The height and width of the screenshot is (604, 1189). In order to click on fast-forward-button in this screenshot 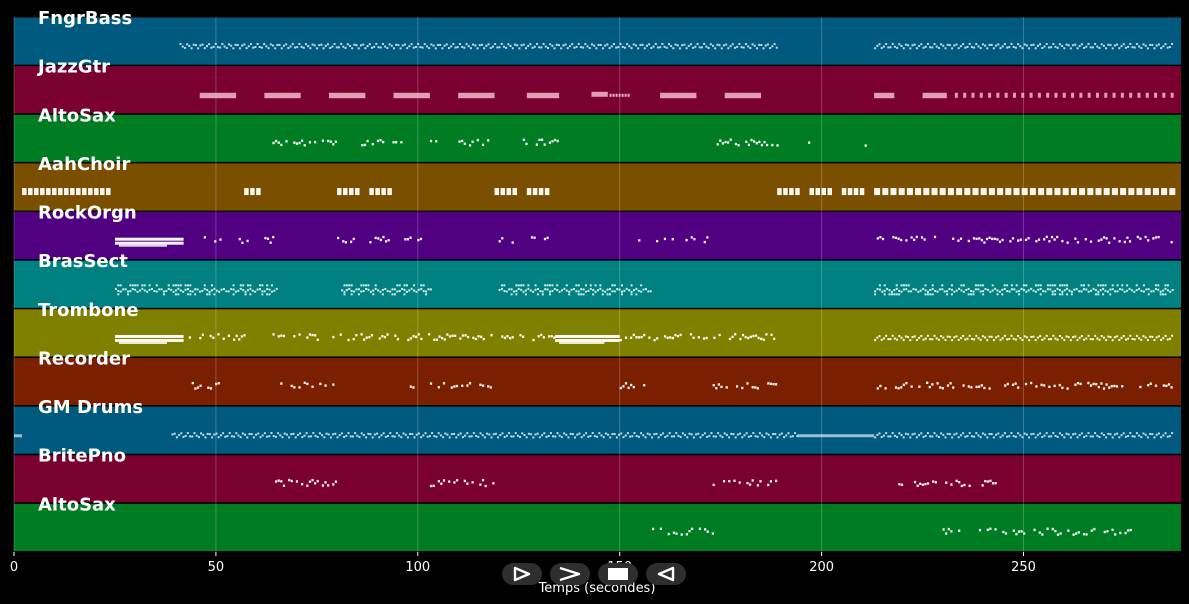, I will do `click(570, 574)`.